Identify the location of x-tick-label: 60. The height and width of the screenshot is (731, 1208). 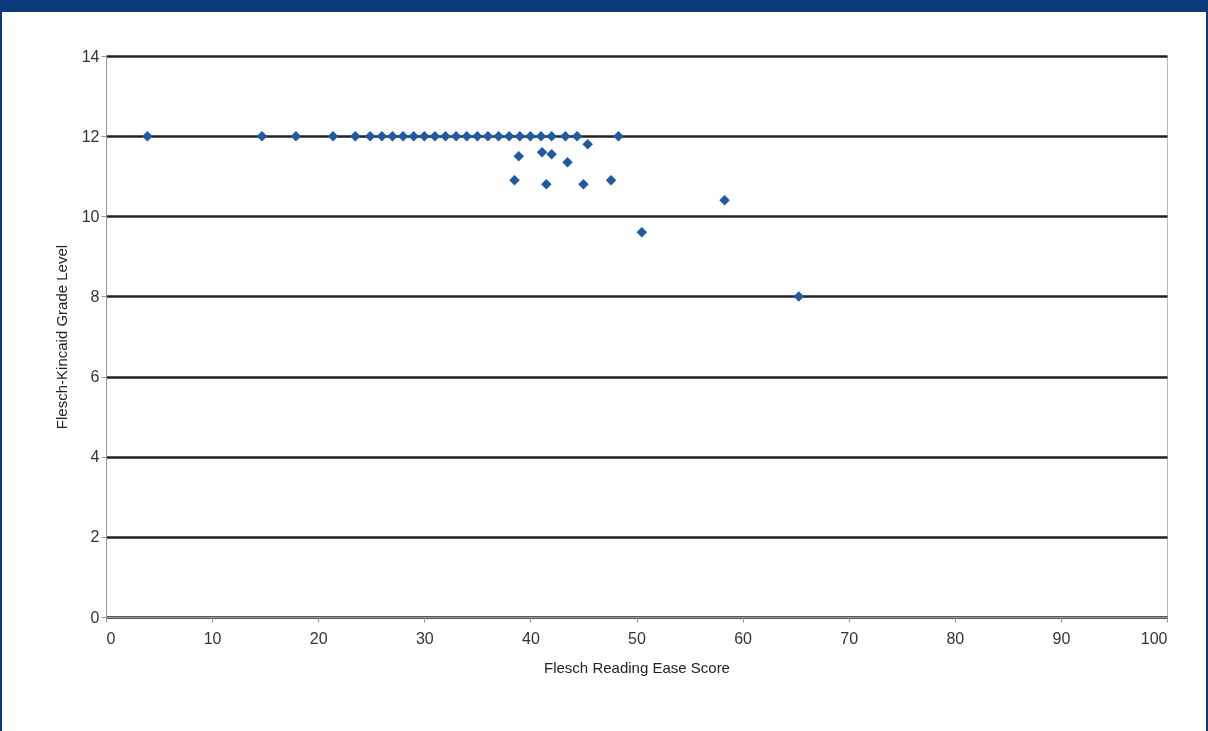
(743, 638).